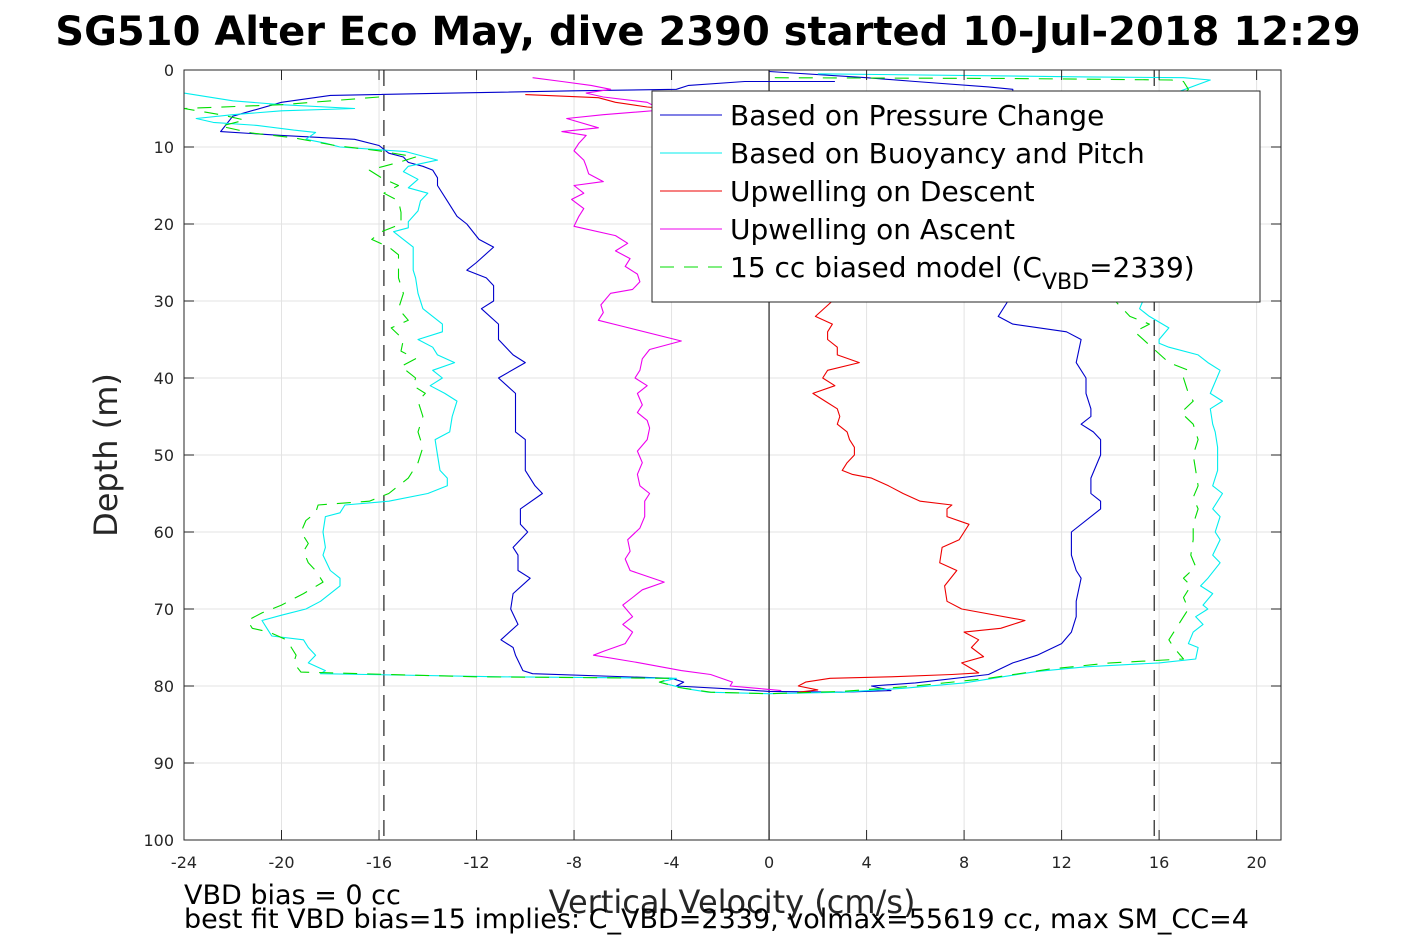 The width and height of the screenshot is (1417, 945). Describe the element at coordinates (1061, 862) in the screenshot. I see `x-tick-label: 12` at that location.